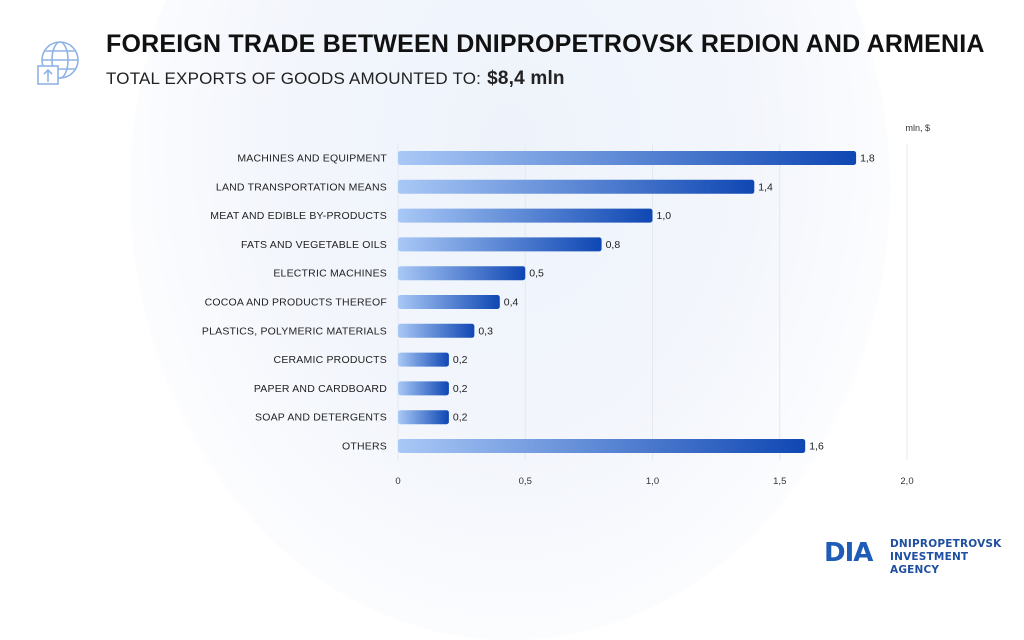  Describe the element at coordinates (525, 481) in the screenshot. I see `x-tick-label: 0,5` at that location.